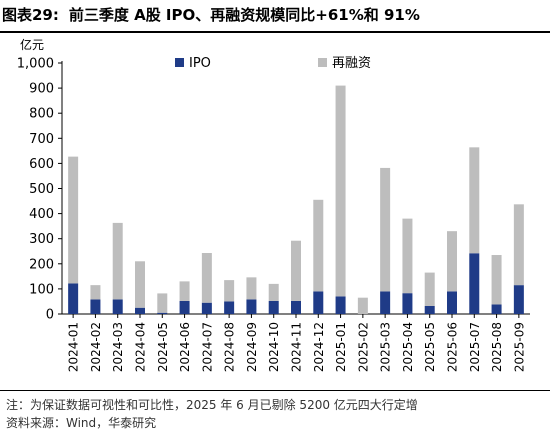  Describe the element at coordinates (96, 347) in the screenshot. I see `x-tick-label: 2024-02` at that location.